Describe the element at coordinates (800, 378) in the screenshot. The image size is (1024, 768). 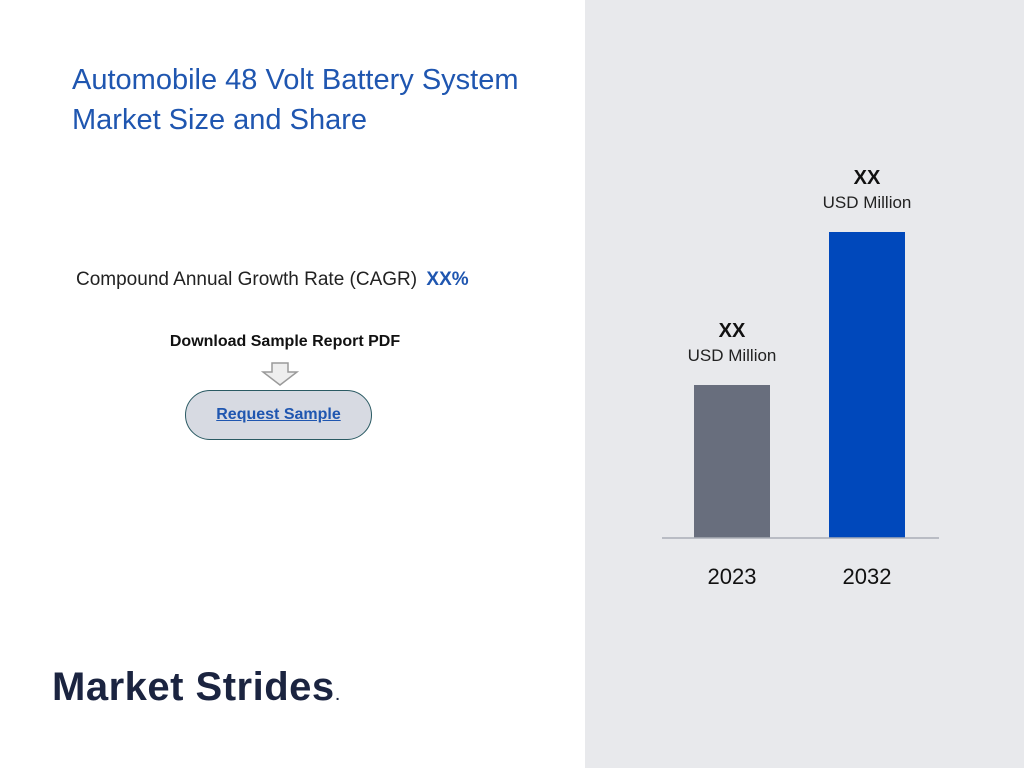
I see `market-size-chart: XX USD Million 2023 XX USD Million 2032` at that location.